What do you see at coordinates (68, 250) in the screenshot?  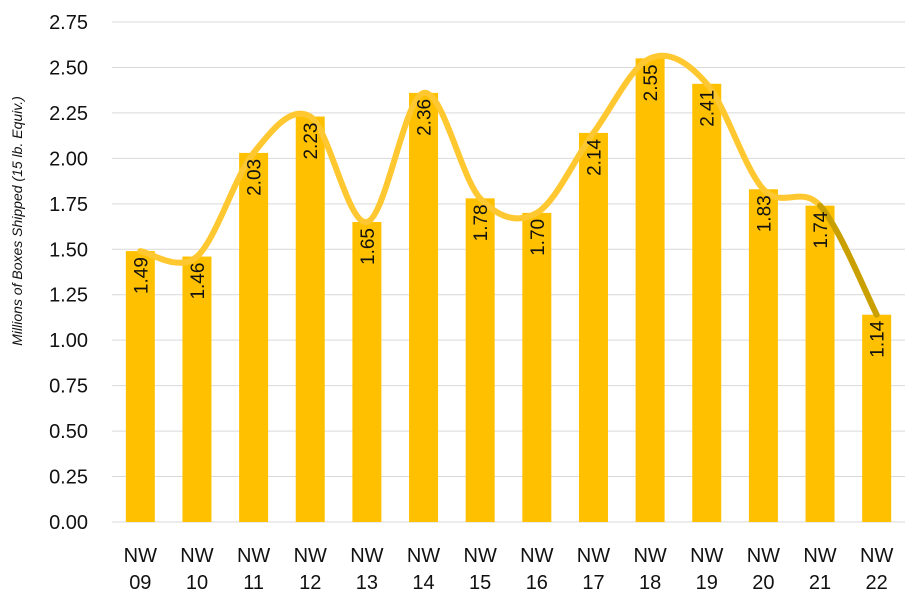 I see `y-tick-label: 1.50` at bounding box center [68, 250].